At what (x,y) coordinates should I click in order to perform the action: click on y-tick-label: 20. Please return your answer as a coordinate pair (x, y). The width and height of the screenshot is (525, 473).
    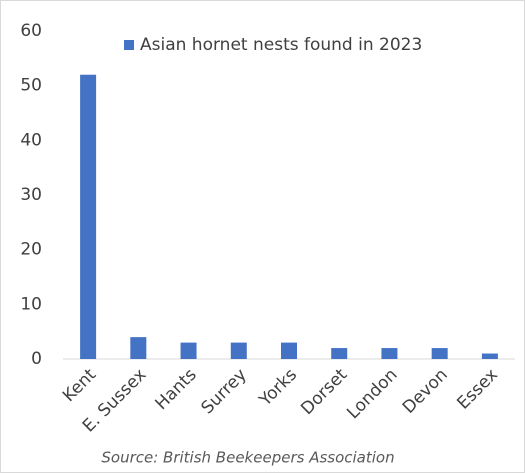
    Looking at the image, I should click on (31, 250).